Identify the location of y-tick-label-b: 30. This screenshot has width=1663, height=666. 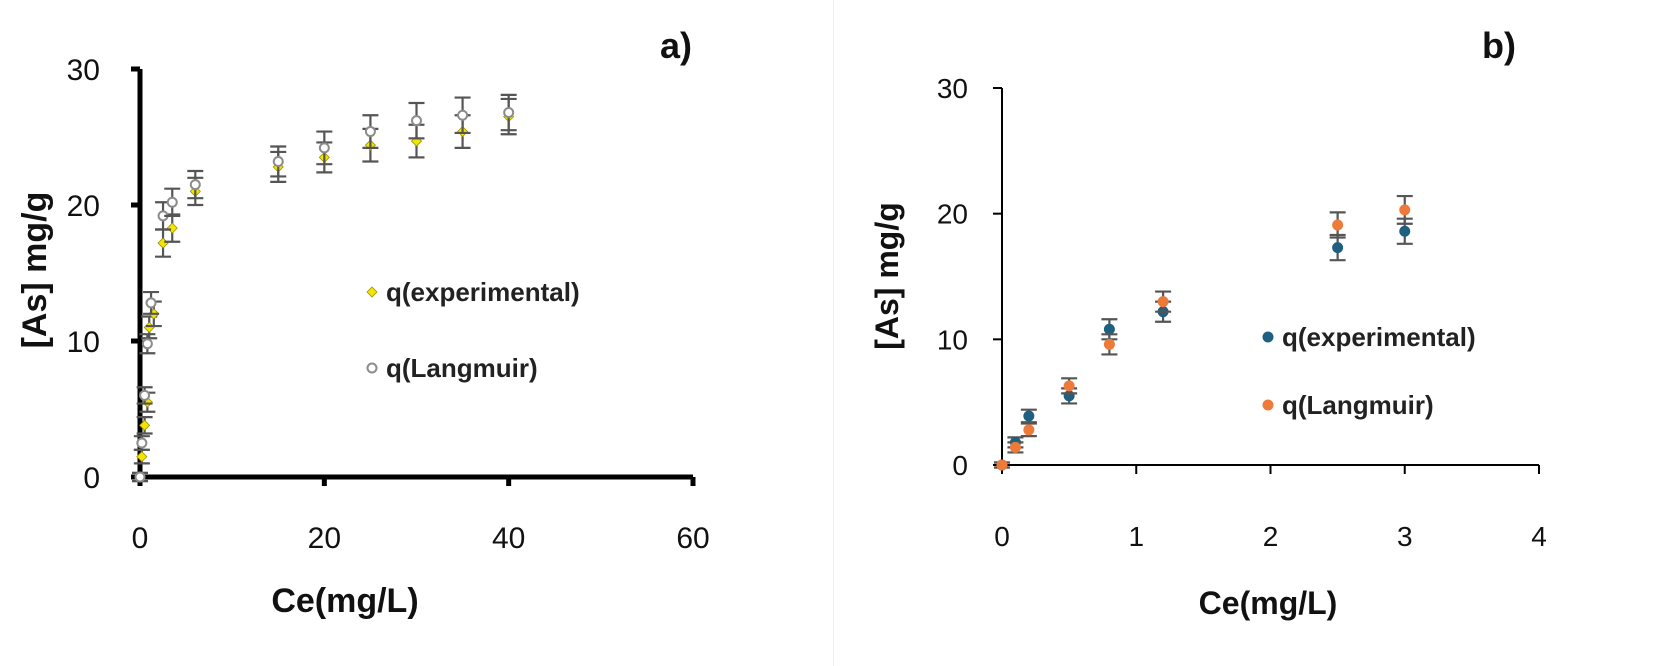
(952, 88).